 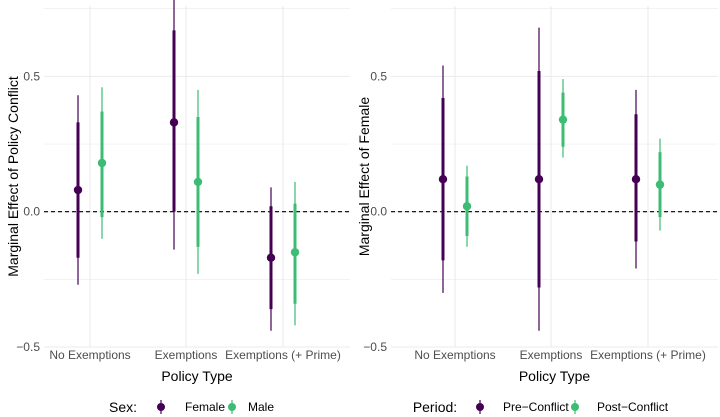 What do you see at coordinates (205, 407) in the screenshot?
I see `legend-label: Female` at bounding box center [205, 407].